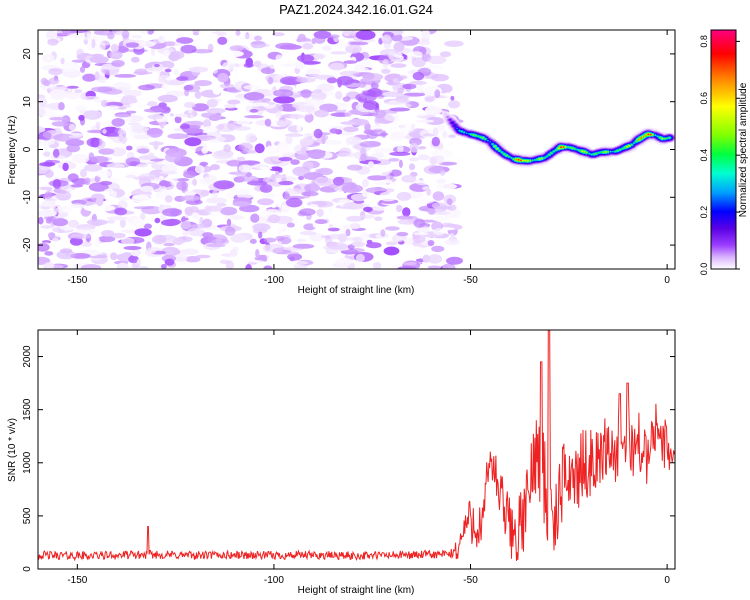 This screenshot has height=600, width=750. What do you see at coordinates (470, 280) in the screenshot?
I see `x-tick-label: -50` at bounding box center [470, 280].